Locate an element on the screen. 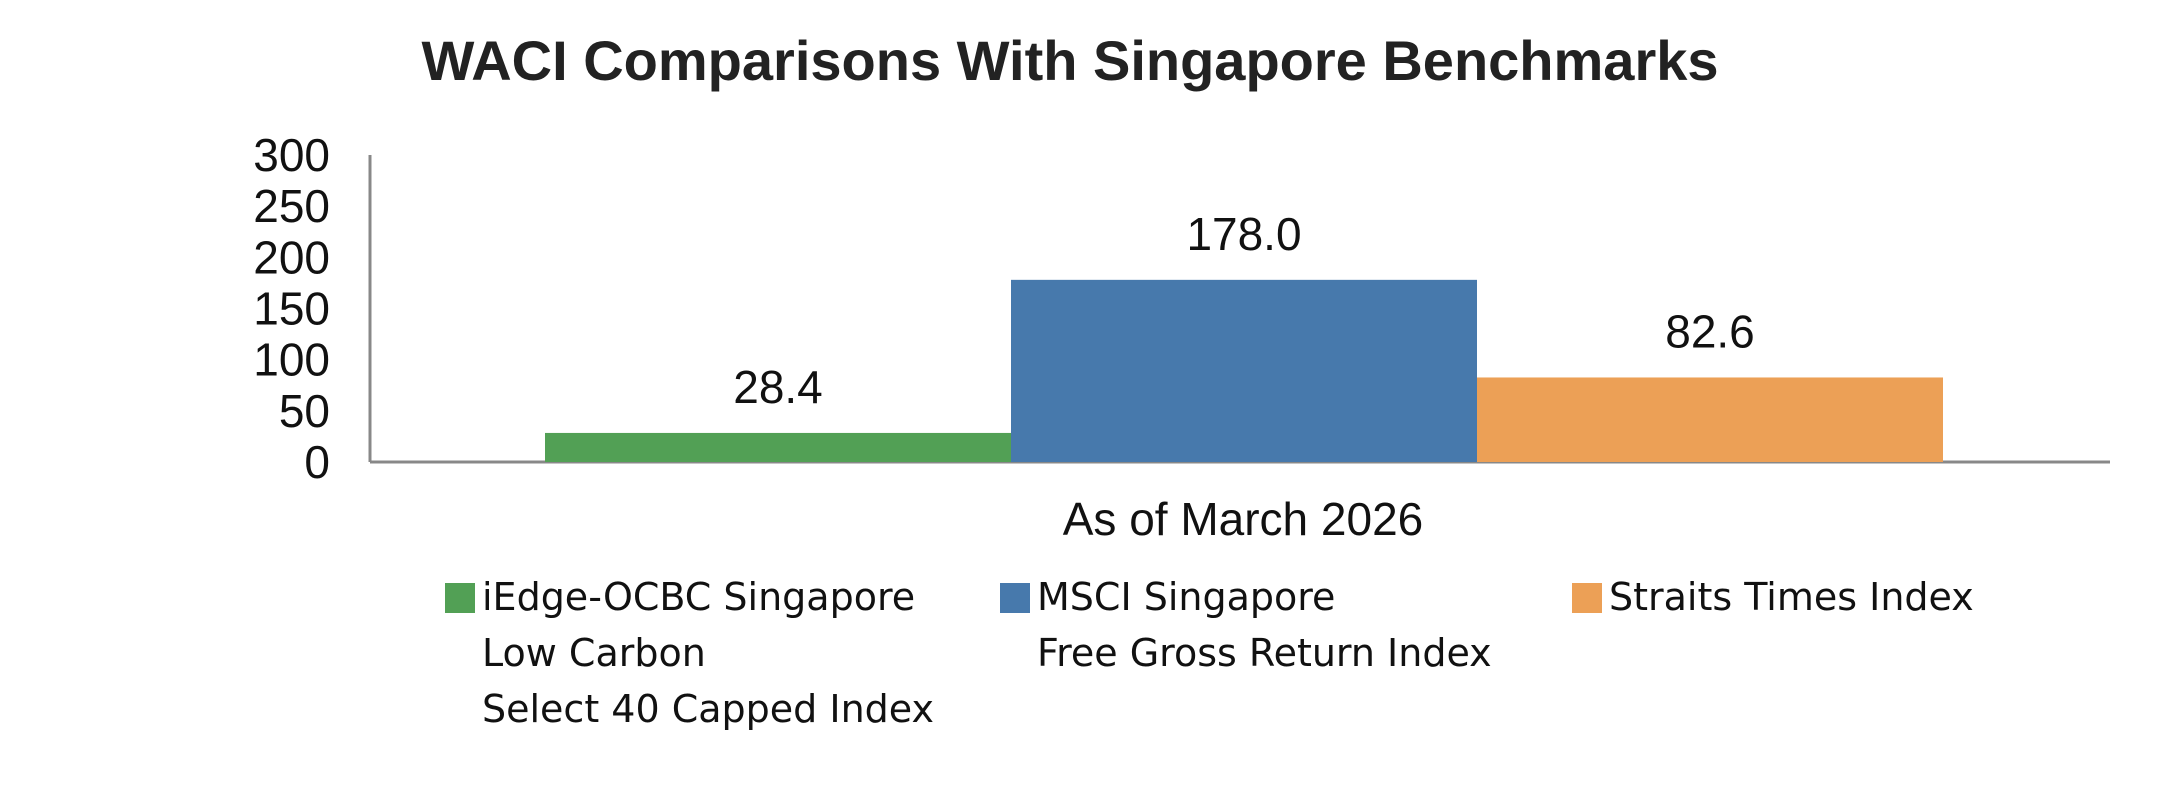  legend-label-line: MSCI Singapore is located at coordinates (1186, 597).